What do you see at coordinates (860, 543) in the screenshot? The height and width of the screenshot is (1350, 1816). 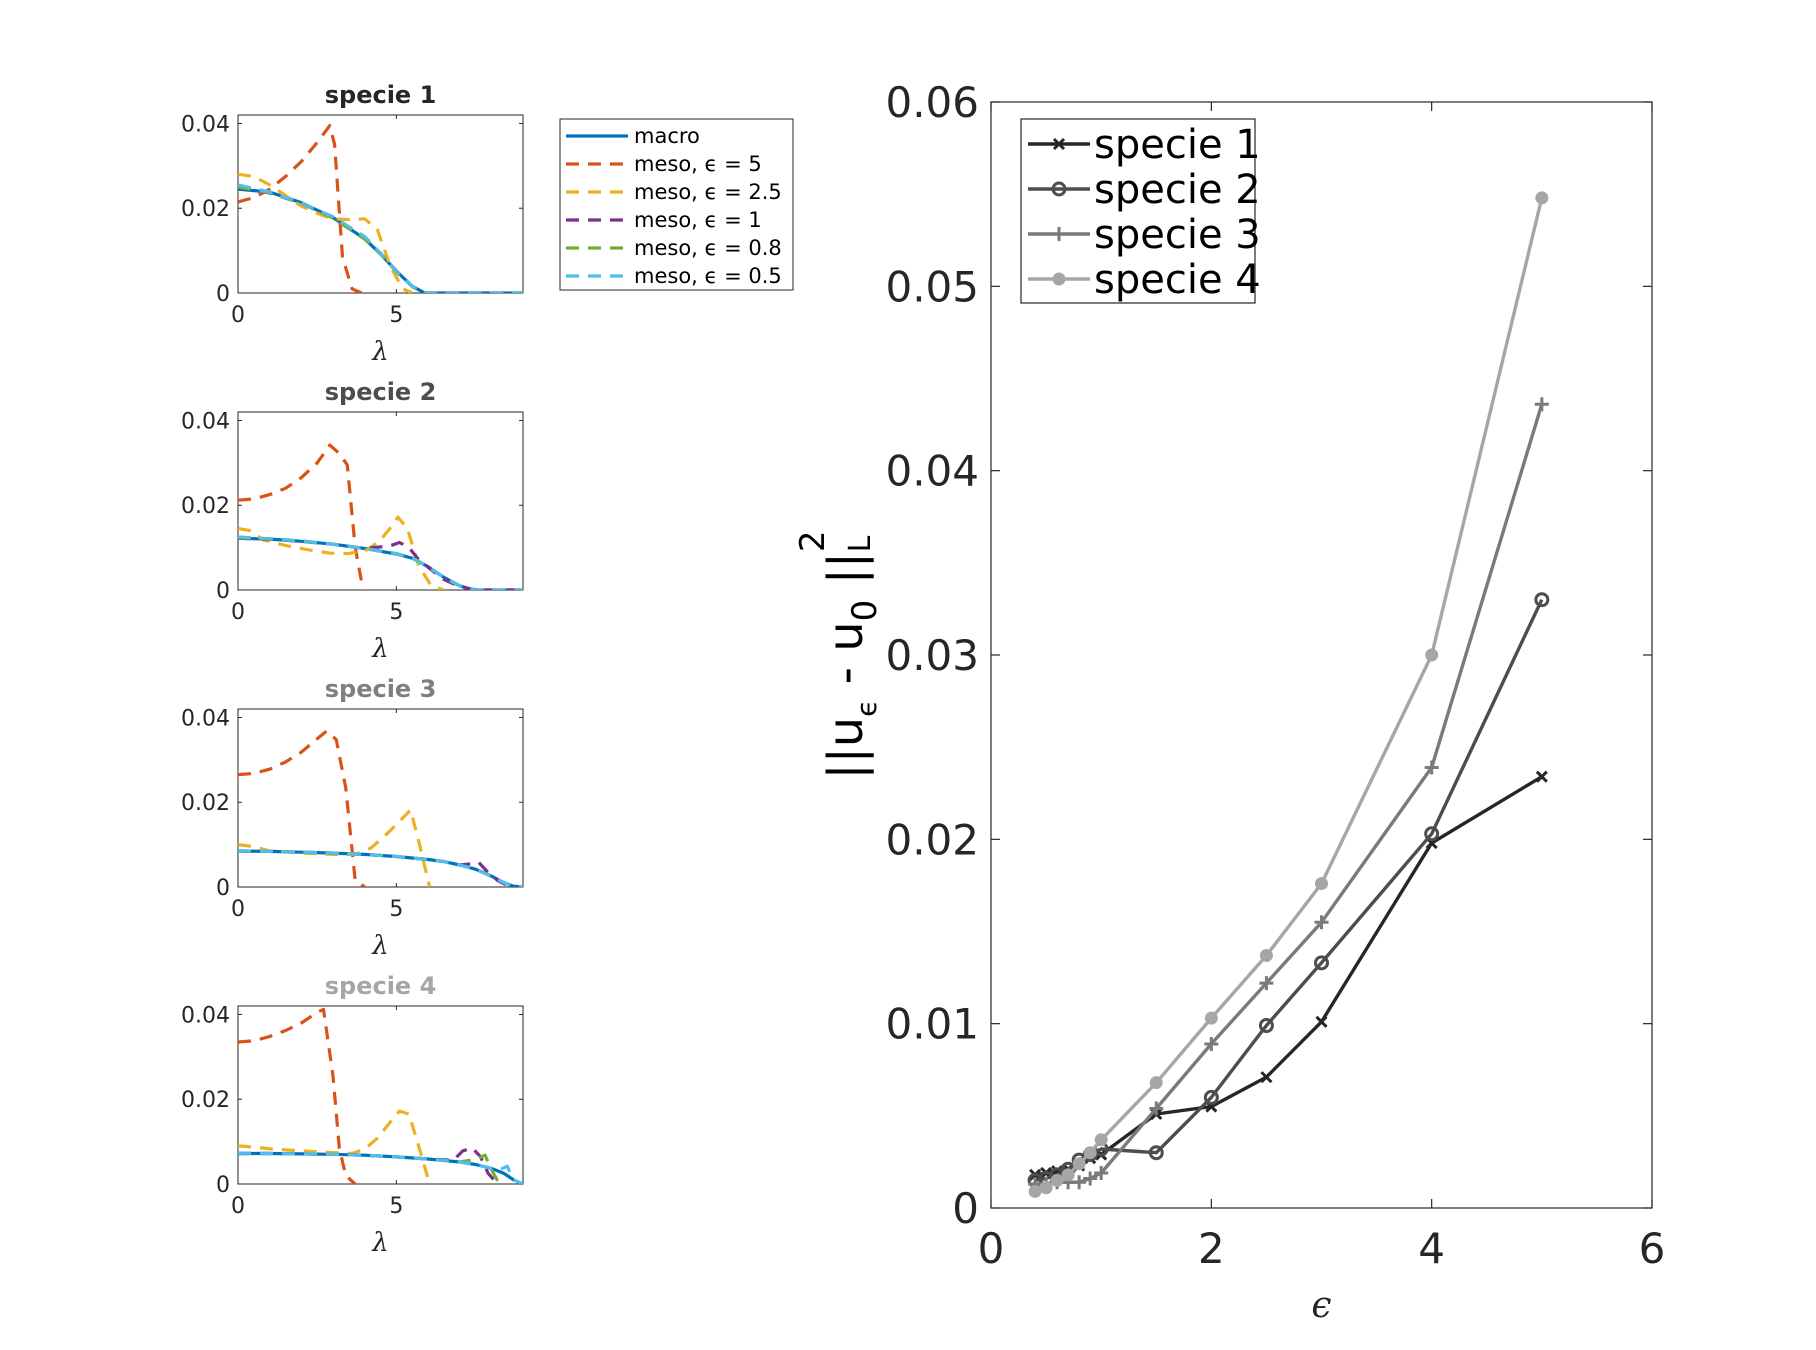 I see `y-label-part-sub3: L` at bounding box center [860, 543].